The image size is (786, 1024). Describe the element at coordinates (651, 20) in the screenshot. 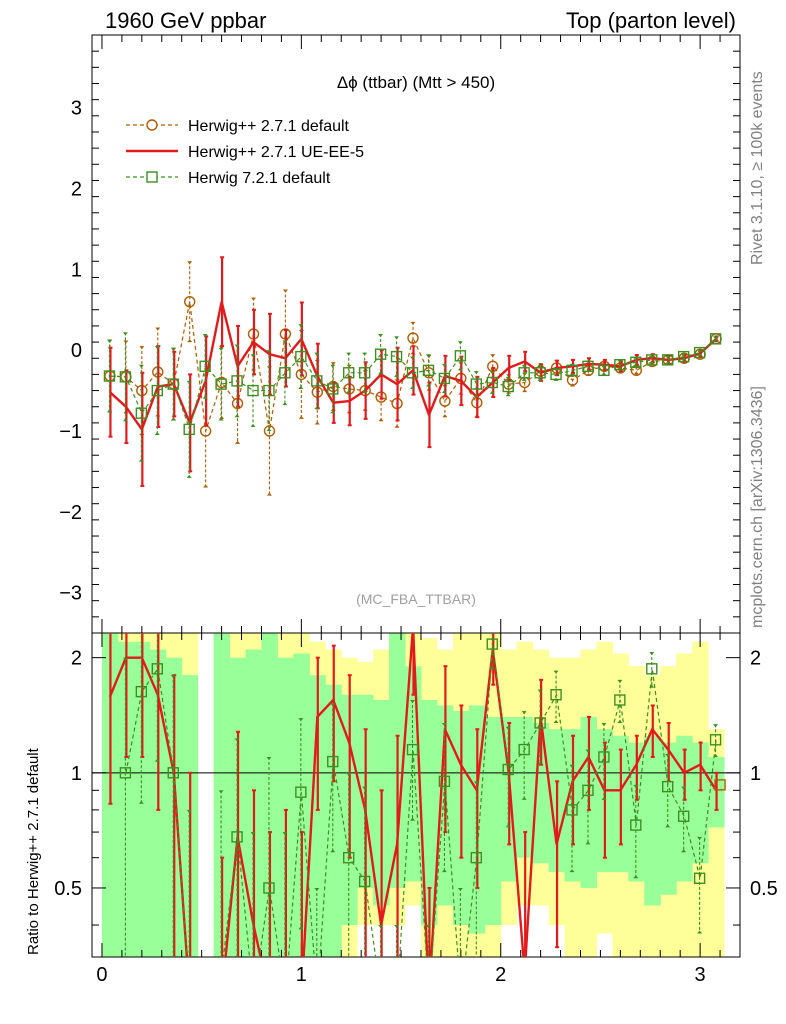

I see `header-right: Top (parton level)` at that location.